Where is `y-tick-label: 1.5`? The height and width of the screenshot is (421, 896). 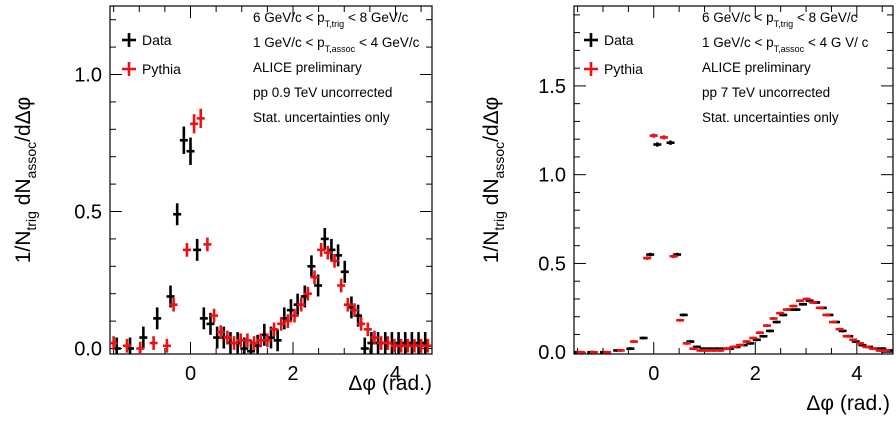 y-tick-label: 1.5 is located at coordinates (552, 87).